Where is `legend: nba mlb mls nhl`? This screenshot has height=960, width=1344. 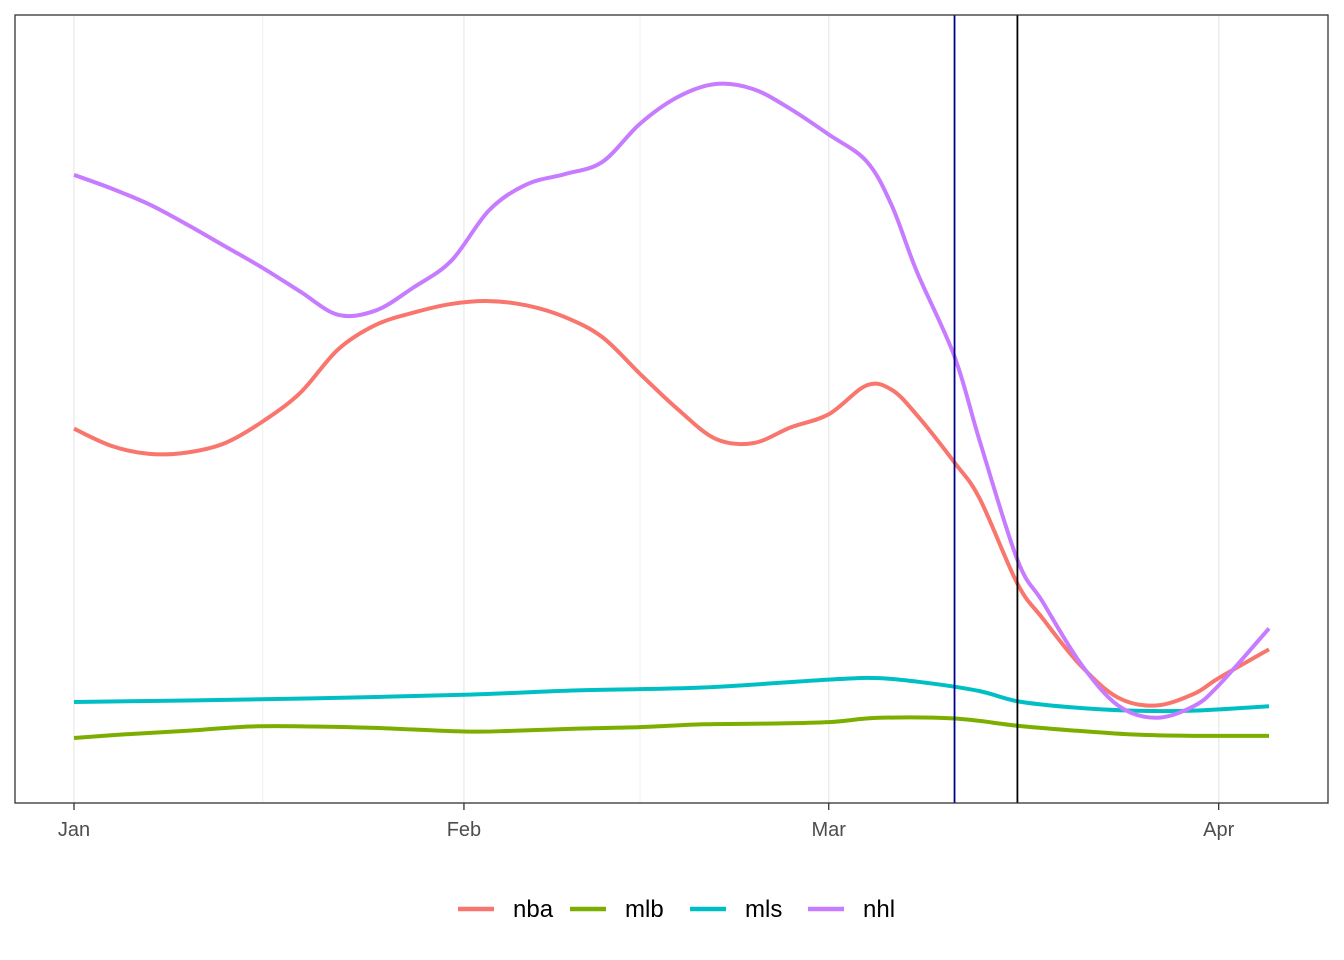
legend: nba mlb mls nhl is located at coordinates (676, 909).